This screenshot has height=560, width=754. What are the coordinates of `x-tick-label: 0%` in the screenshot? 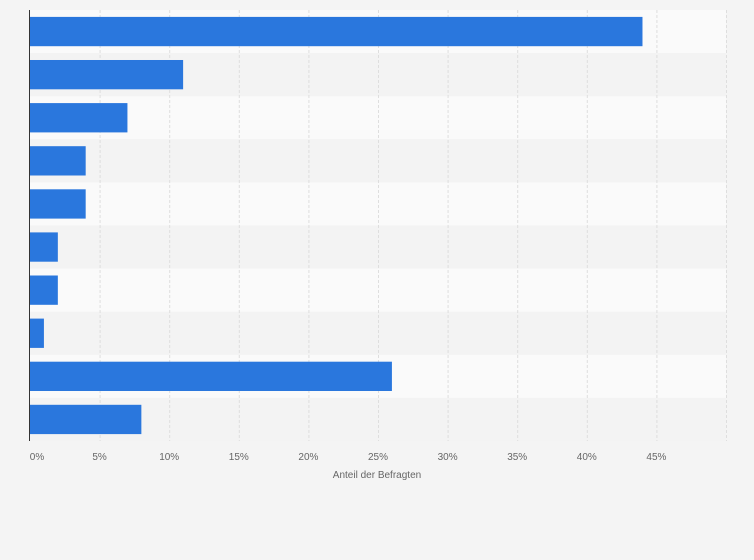 It's located at (37, 457).